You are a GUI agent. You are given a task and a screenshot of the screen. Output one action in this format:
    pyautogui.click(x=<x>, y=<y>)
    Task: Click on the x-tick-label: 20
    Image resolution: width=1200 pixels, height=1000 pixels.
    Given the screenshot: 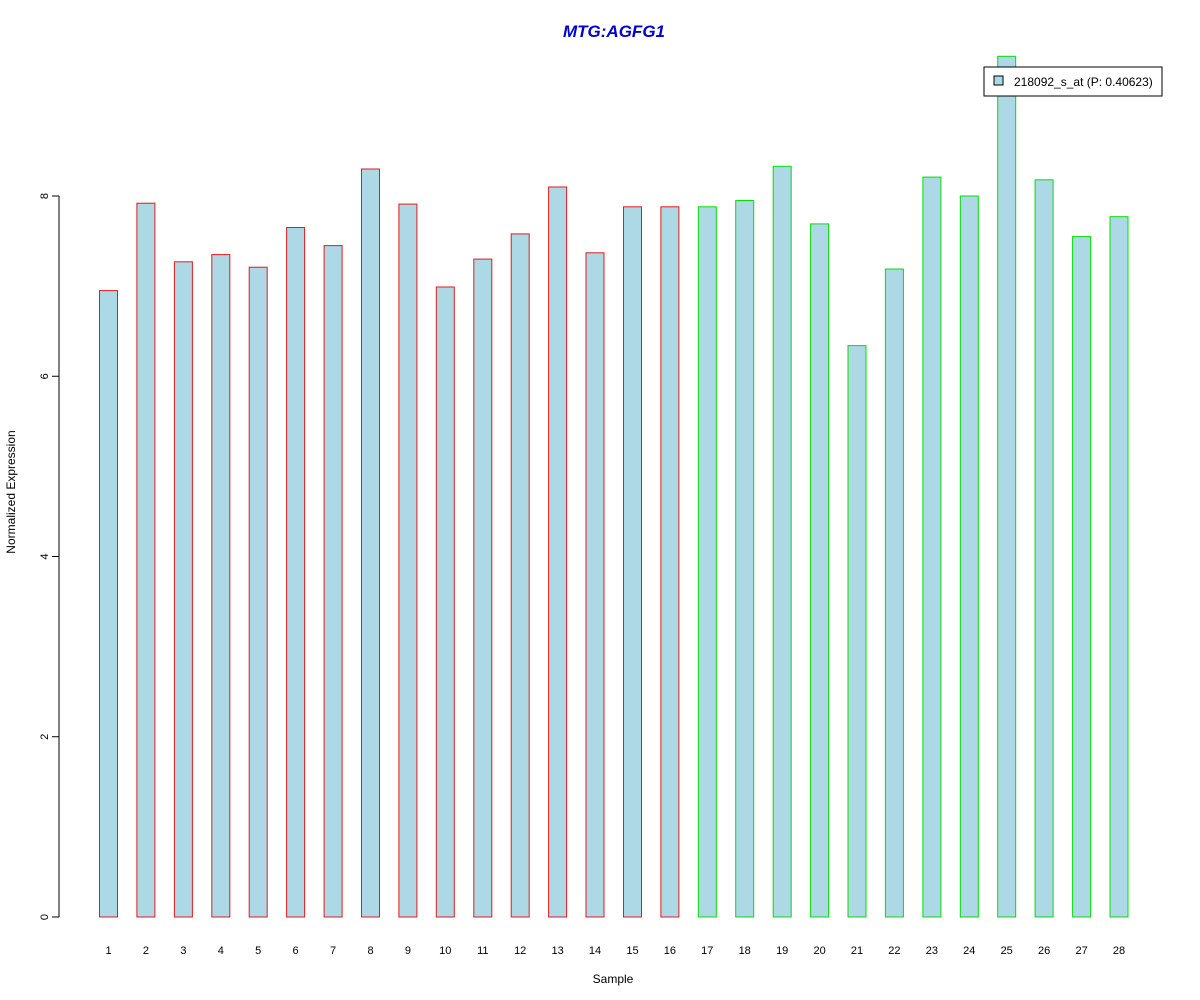 What is the action you would take?
    pyautogui.click(x=819, y=951)
    